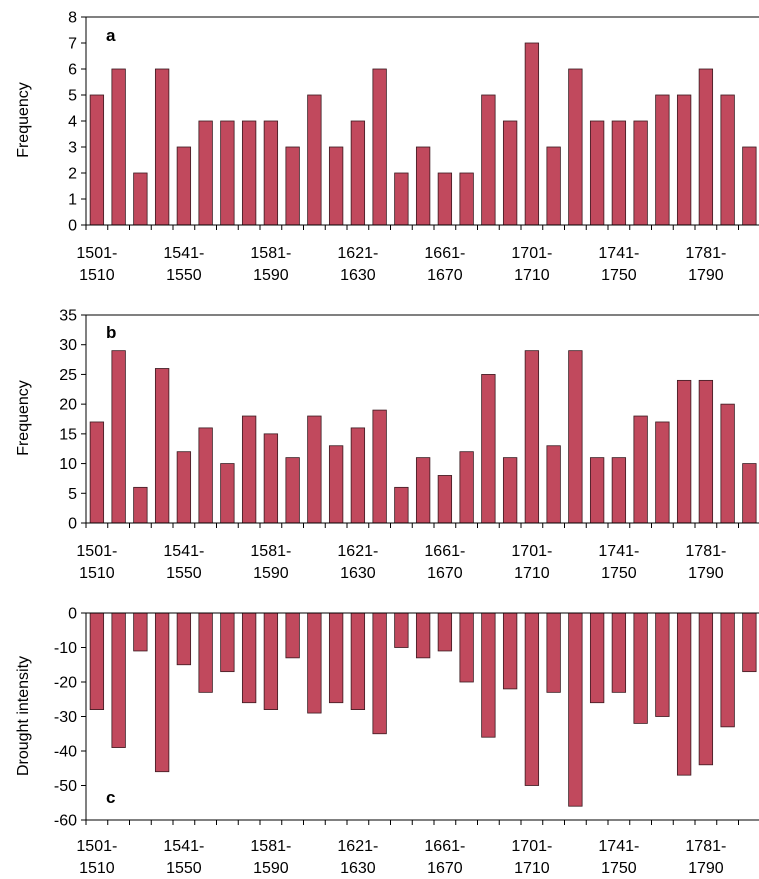  I want to click on y-tick-label: 4, so click(72, 122).